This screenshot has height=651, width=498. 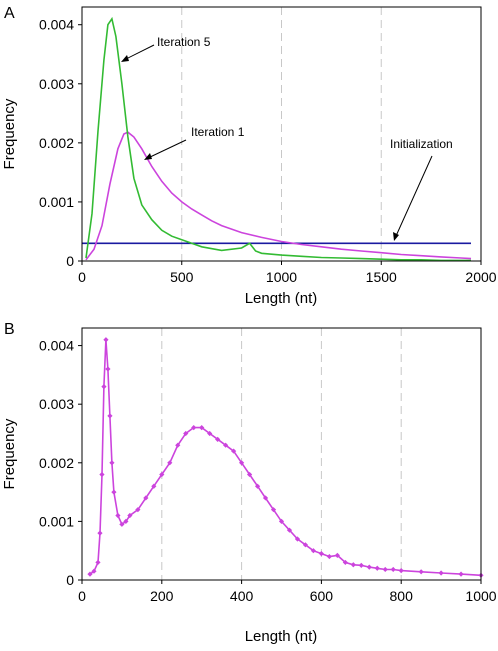 What do you see at coordinates (281, 298) in the screenshot?
I see `panel-a-xlabel: Length (nt)` at bounding box center [281, 298].